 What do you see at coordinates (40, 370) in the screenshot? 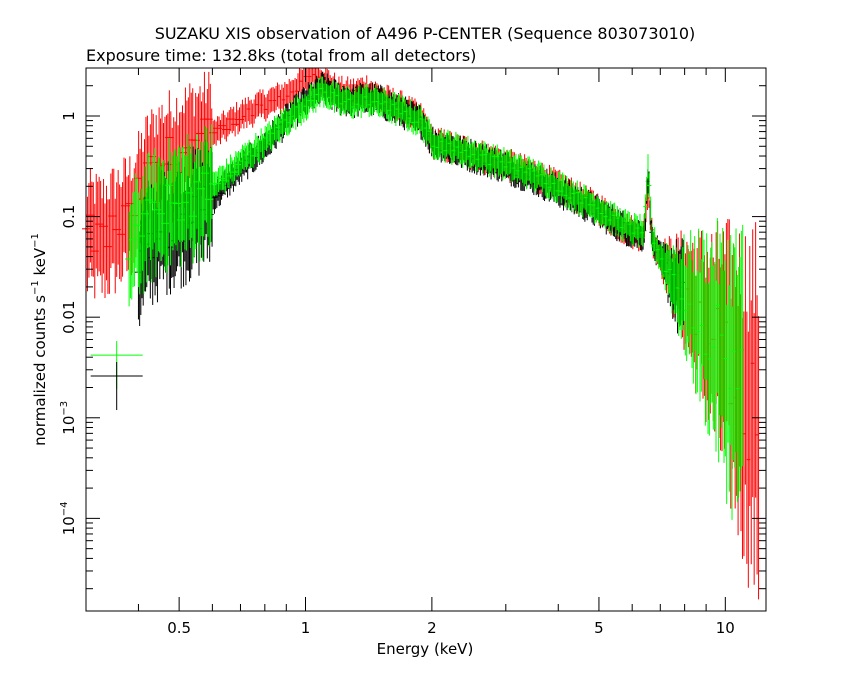
I see `y-axis-label-base: normalized counts s` at bounding box center [40, 370].